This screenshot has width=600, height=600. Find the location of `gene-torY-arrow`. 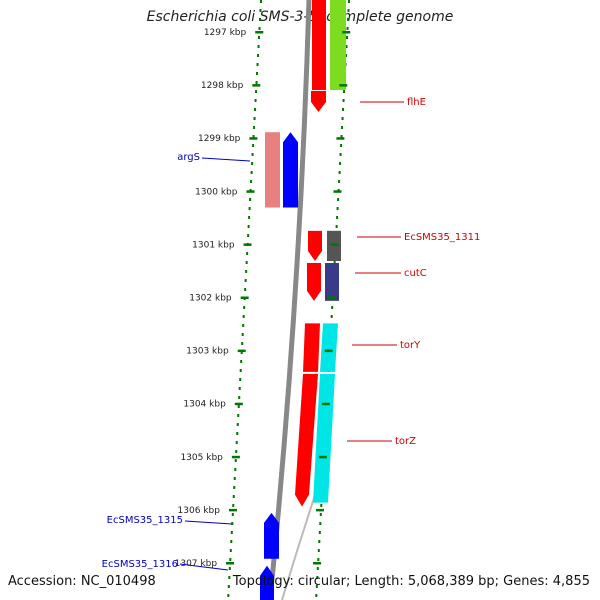

gene-torY-arrow is located at coordinates (311, 347).